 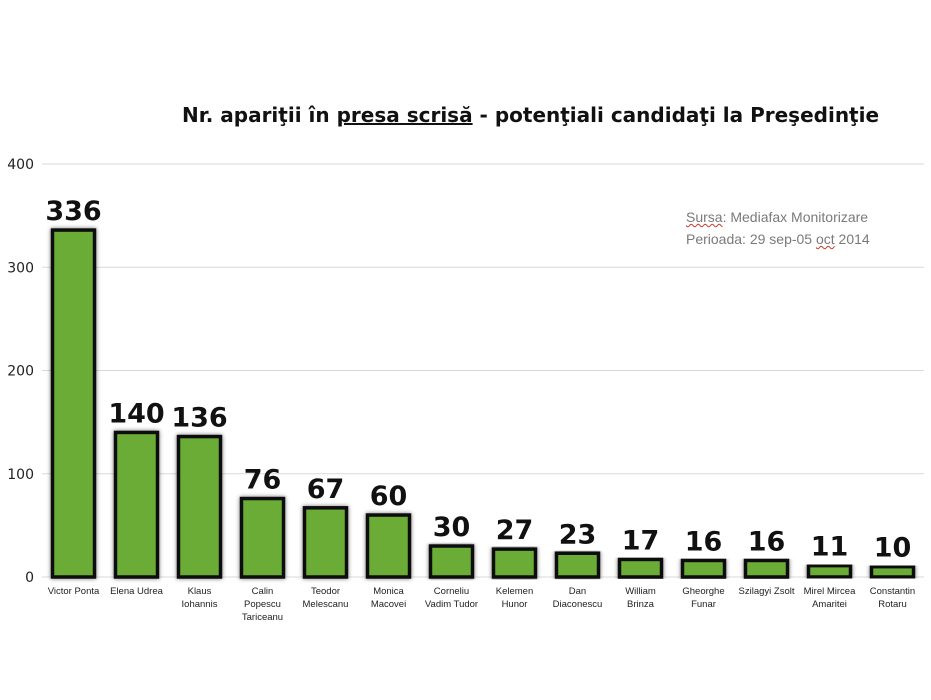 I want to click on x-tick-label: William, so click(x=640, y=591).